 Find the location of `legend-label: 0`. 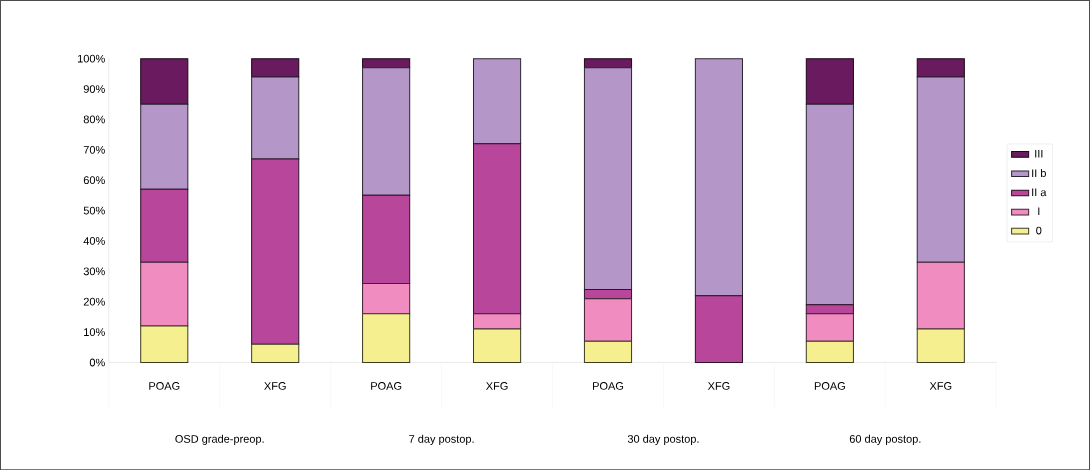

legend-label: 0 is located at coordinates (1039, 230).